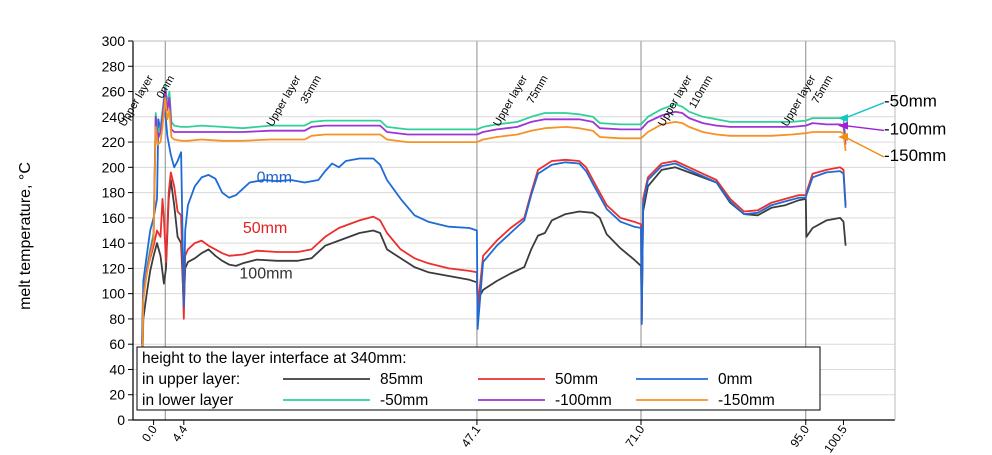 The width and height of the screenshot is (992, 455). Describe the element at coordinates (583, 400) in the screenshot. I see `legend-entry-label: -100mm` at that location.